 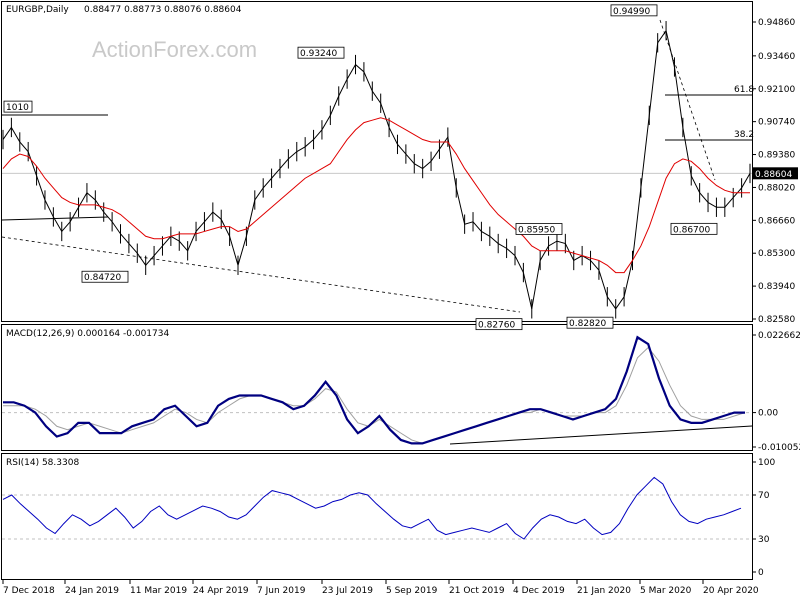 What do you see at coordinates (92, 591) in the screenshot?
I see `x-axis-label: 24 Jan 2019` at bounding box center [92, 591].